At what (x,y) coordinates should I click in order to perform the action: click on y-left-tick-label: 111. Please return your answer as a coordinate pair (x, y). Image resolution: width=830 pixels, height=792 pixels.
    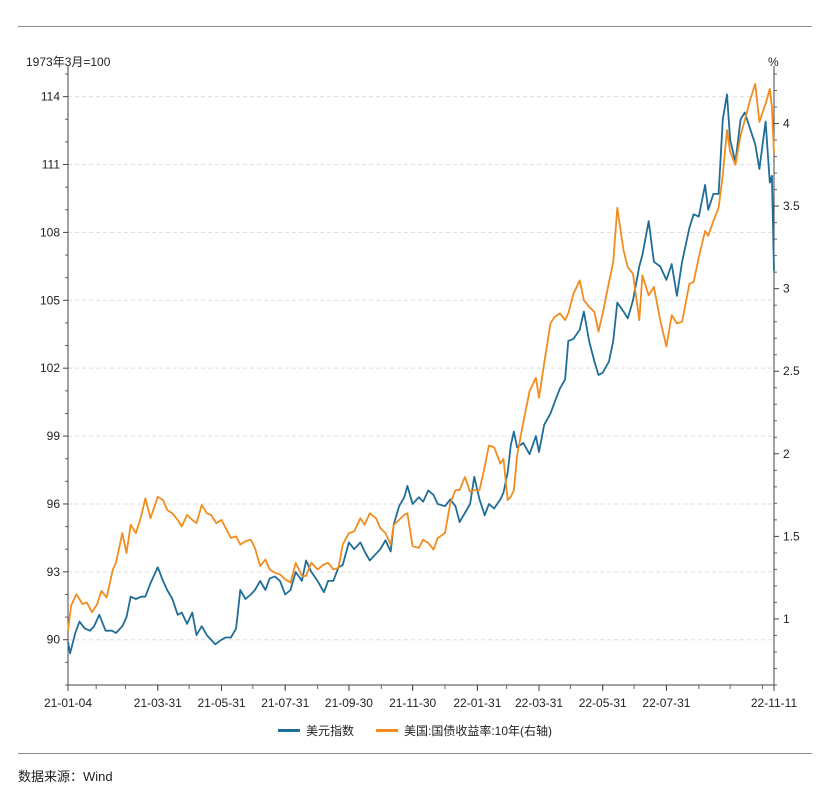
    Looking at the image, I should click on (51, 165).